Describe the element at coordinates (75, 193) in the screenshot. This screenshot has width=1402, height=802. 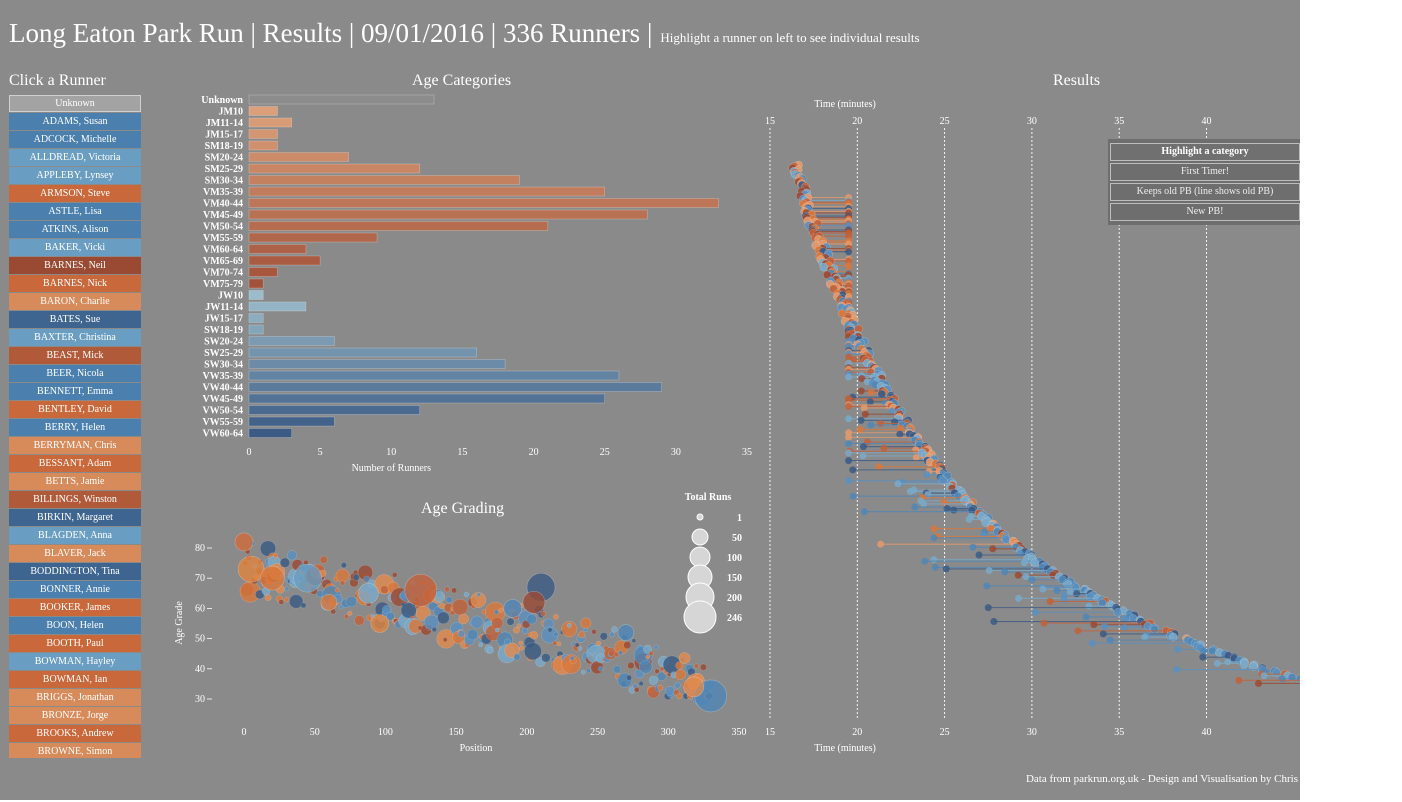
I see `runner-item: ARMSON, Steve` at that location.